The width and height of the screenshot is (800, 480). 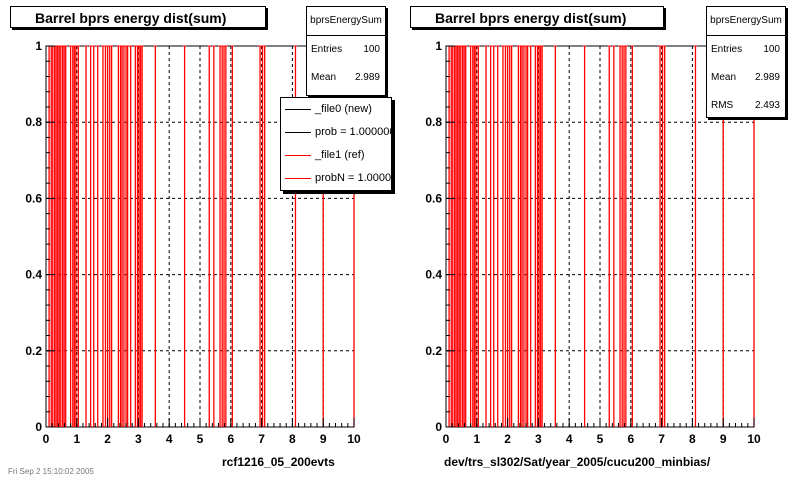 What do you see at coordinates (767, 77) in the screenshot?
I see `right-stats-mean-value: 2.989` at bounding box center [767, 77].